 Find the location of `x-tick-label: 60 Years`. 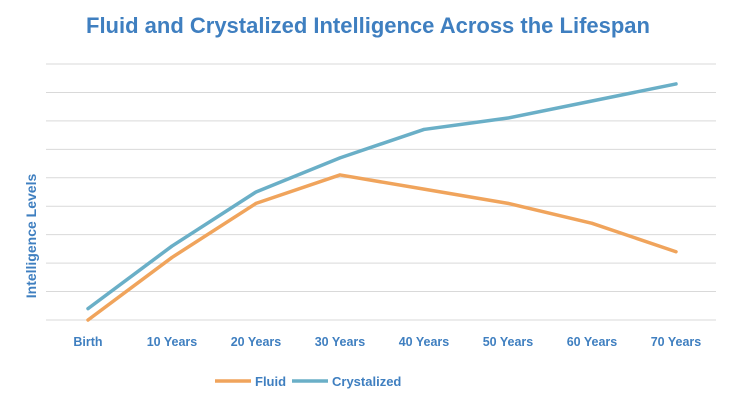

x-tick-label: 60 Years is located at coordinates (592, 342).